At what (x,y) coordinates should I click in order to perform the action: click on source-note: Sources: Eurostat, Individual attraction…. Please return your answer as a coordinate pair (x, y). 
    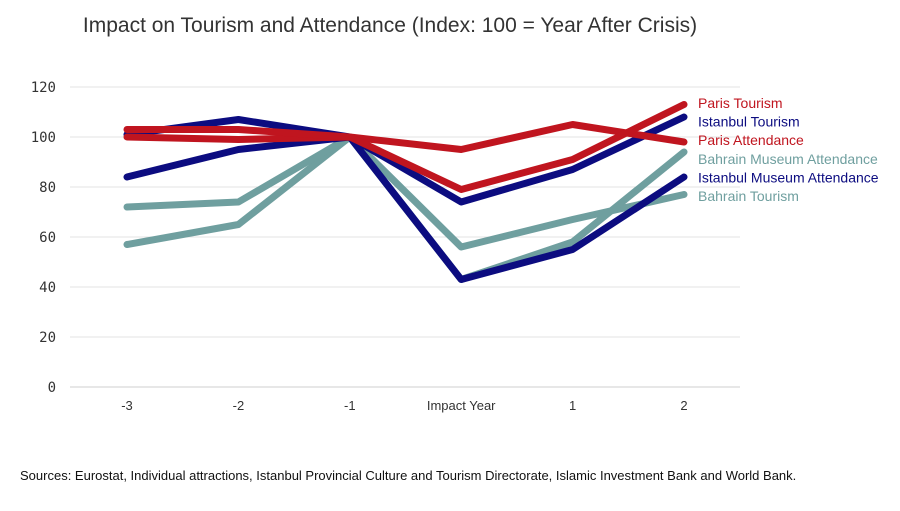
    Looking at the image, I should click on (408, 475).